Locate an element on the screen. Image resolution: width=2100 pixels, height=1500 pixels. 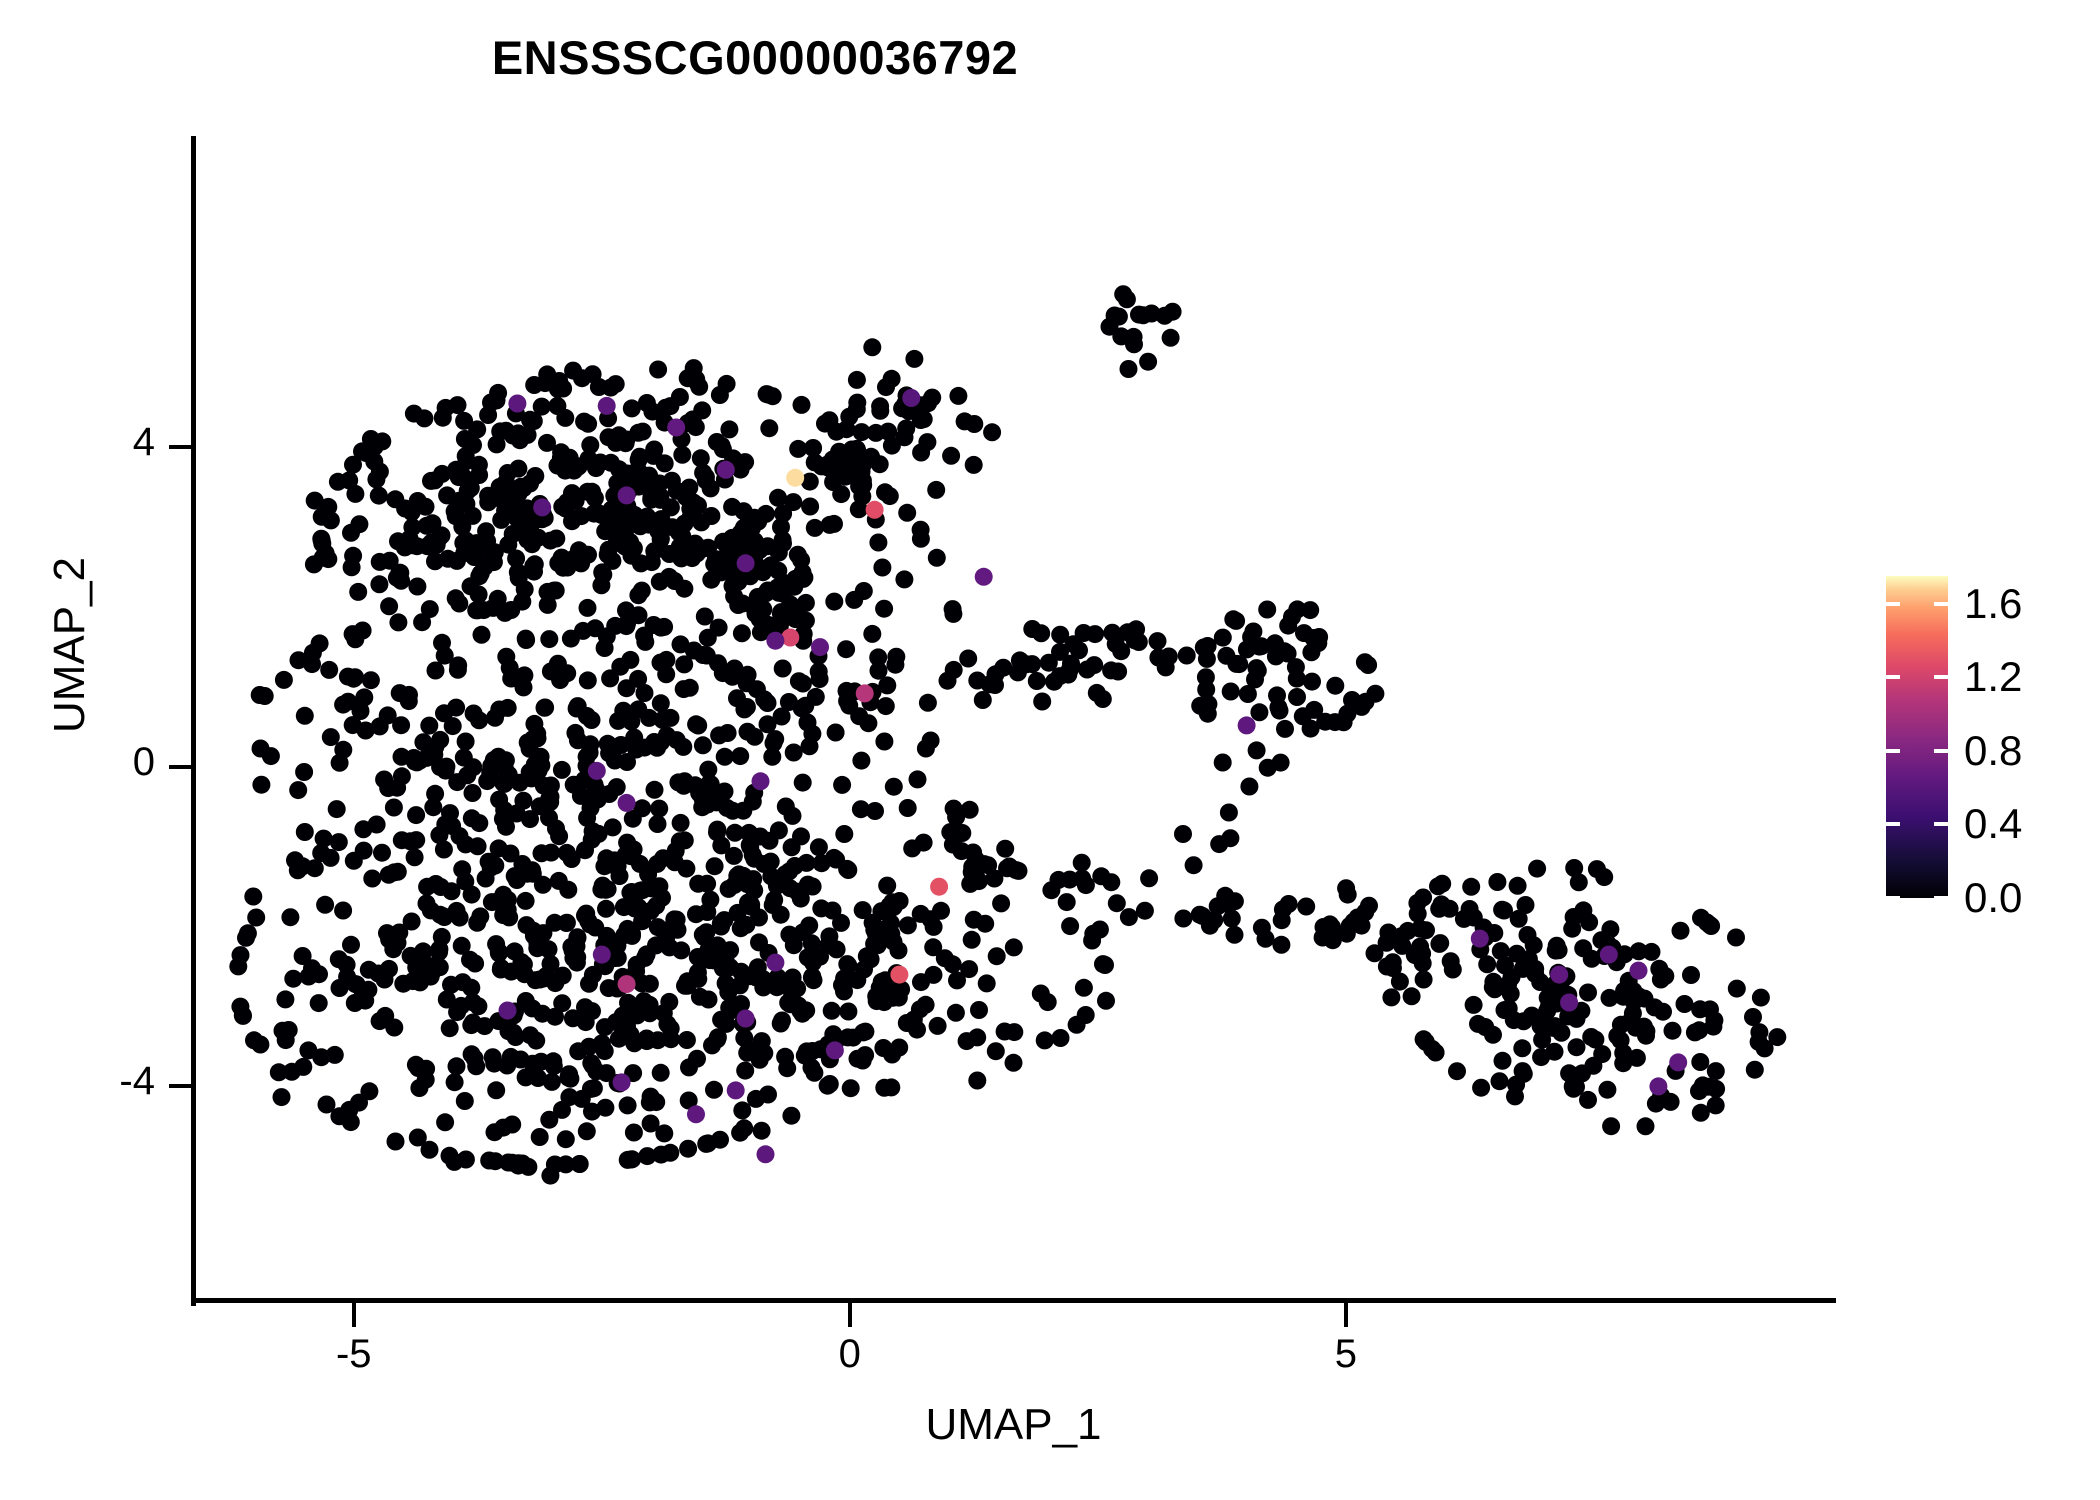
x-tick-mark is located at coordinates (849, 1315).